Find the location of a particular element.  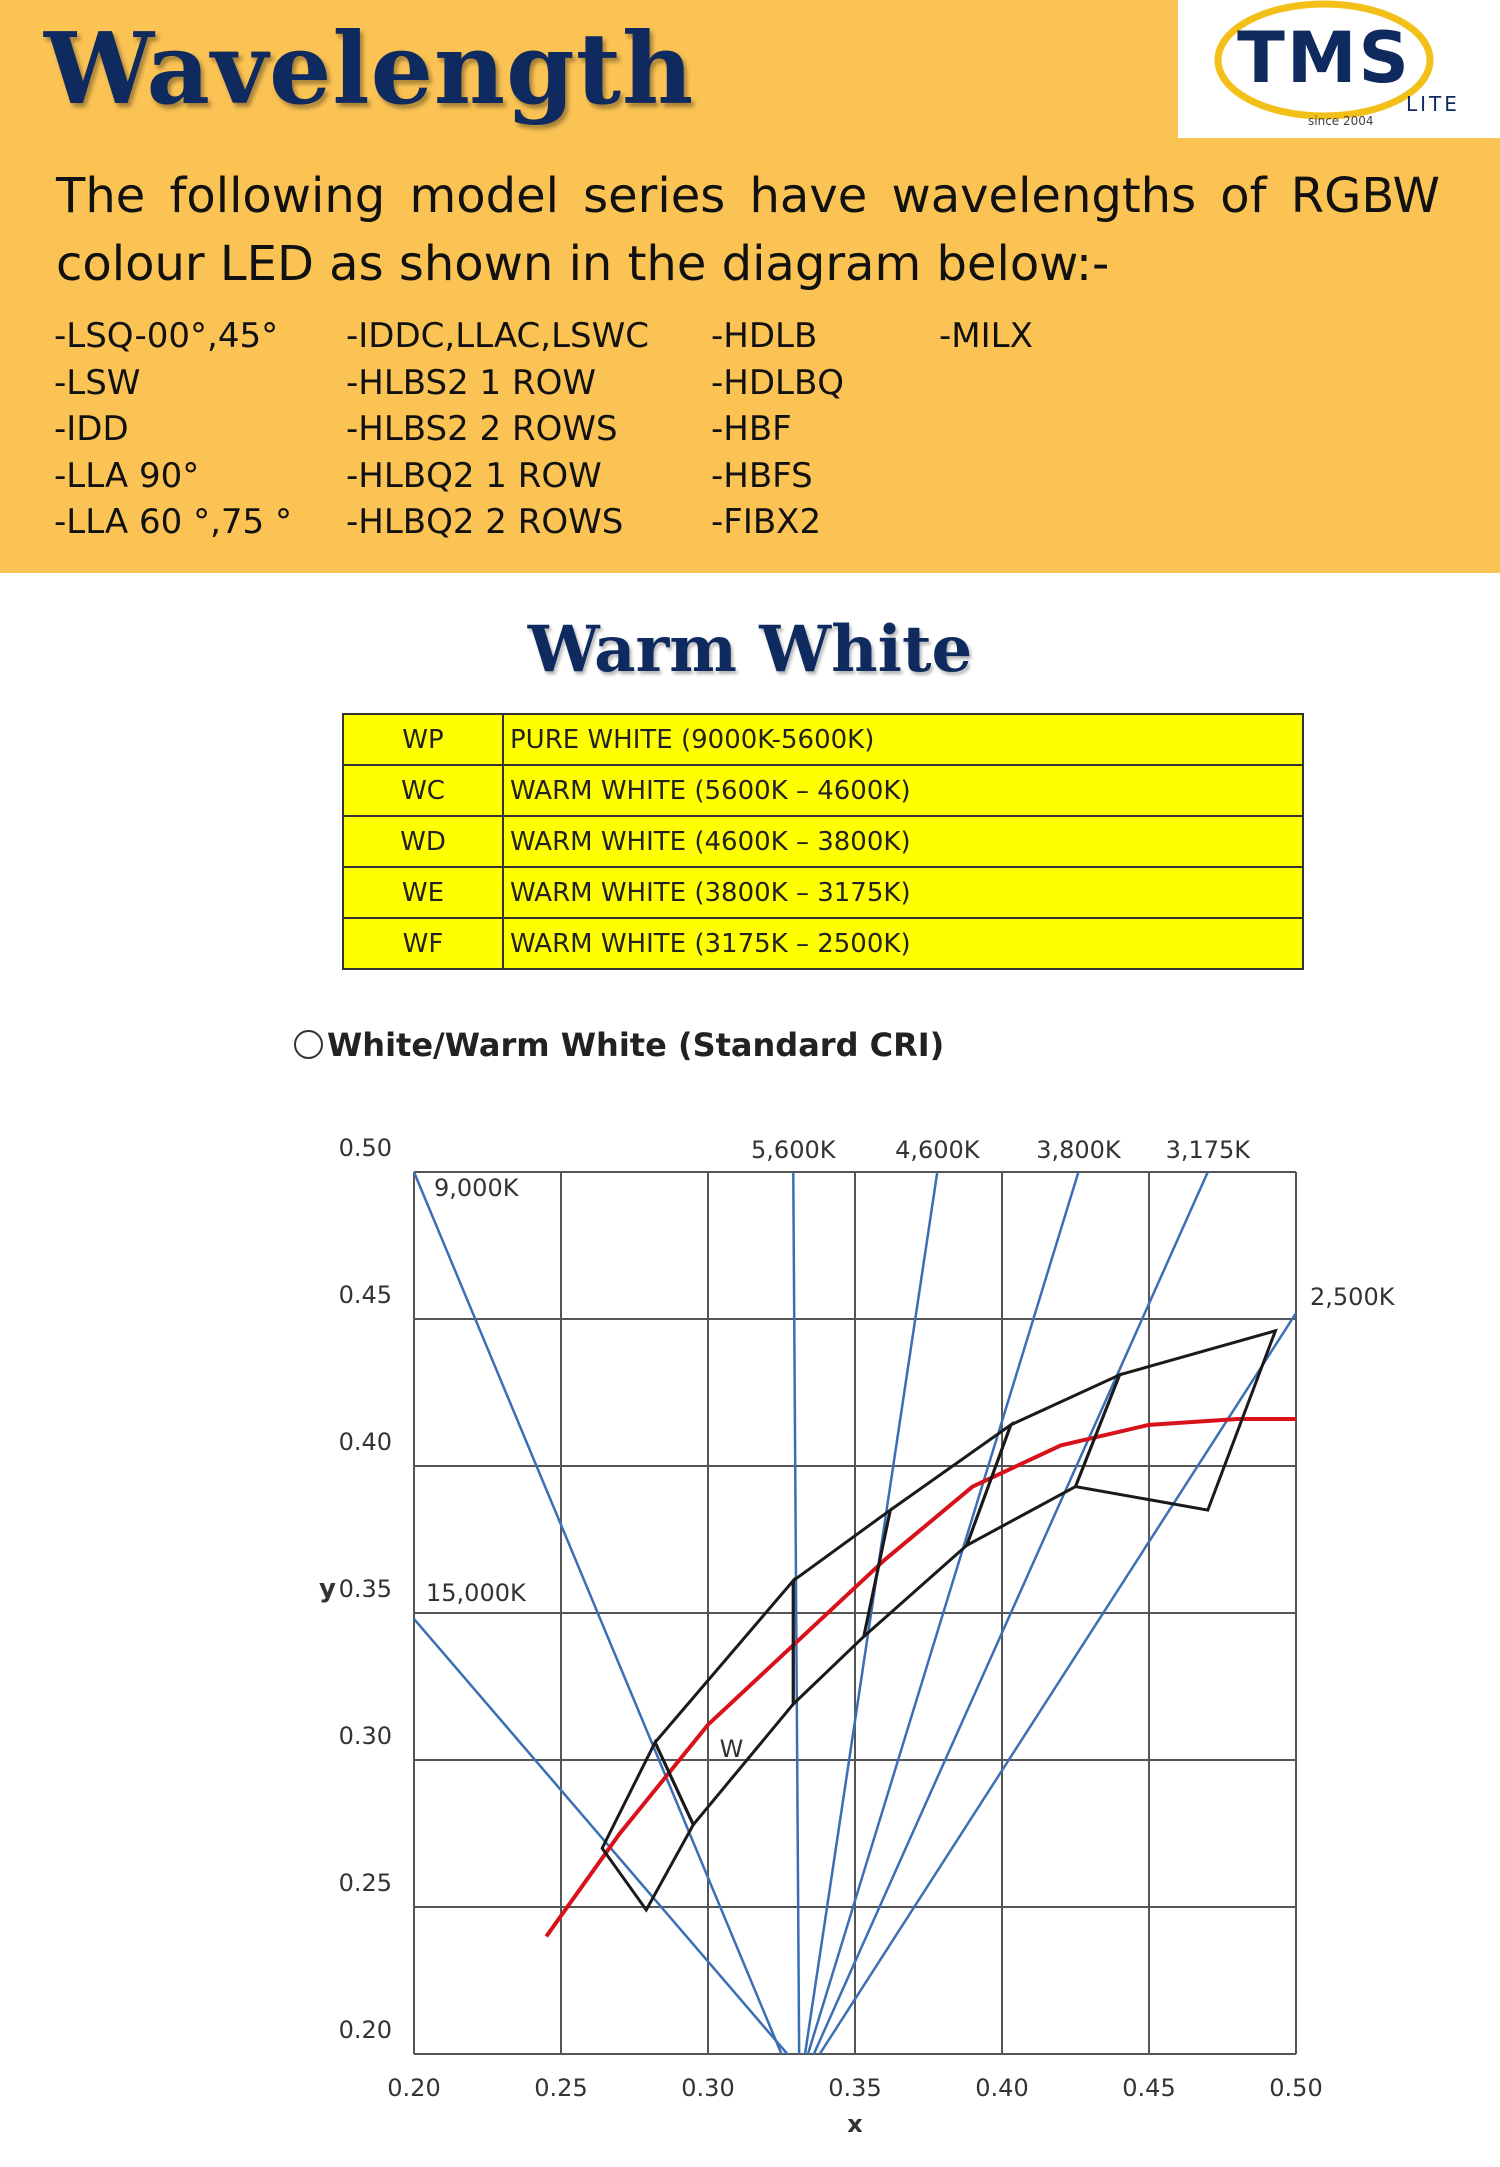

bin-description: WARM WHITE (3800K – 3175K) is located at coordinates (903, 892).